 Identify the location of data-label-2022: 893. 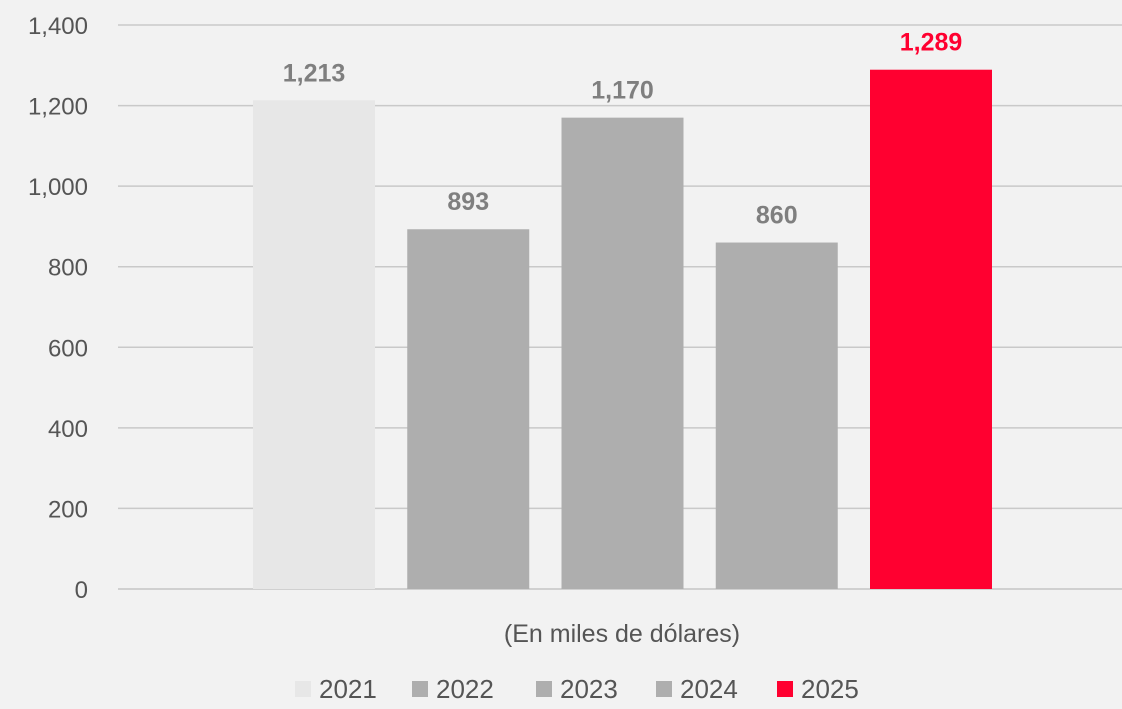
(468, 202).